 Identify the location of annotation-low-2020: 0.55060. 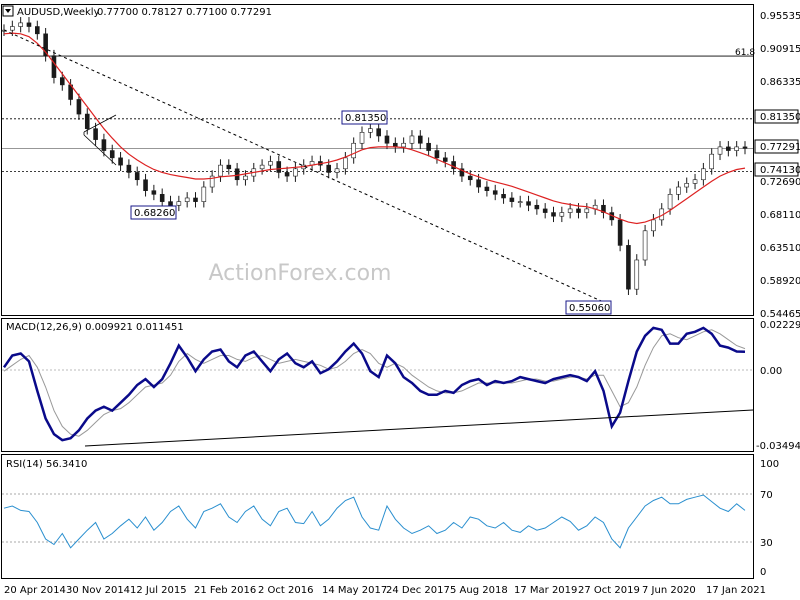
(588, 307).